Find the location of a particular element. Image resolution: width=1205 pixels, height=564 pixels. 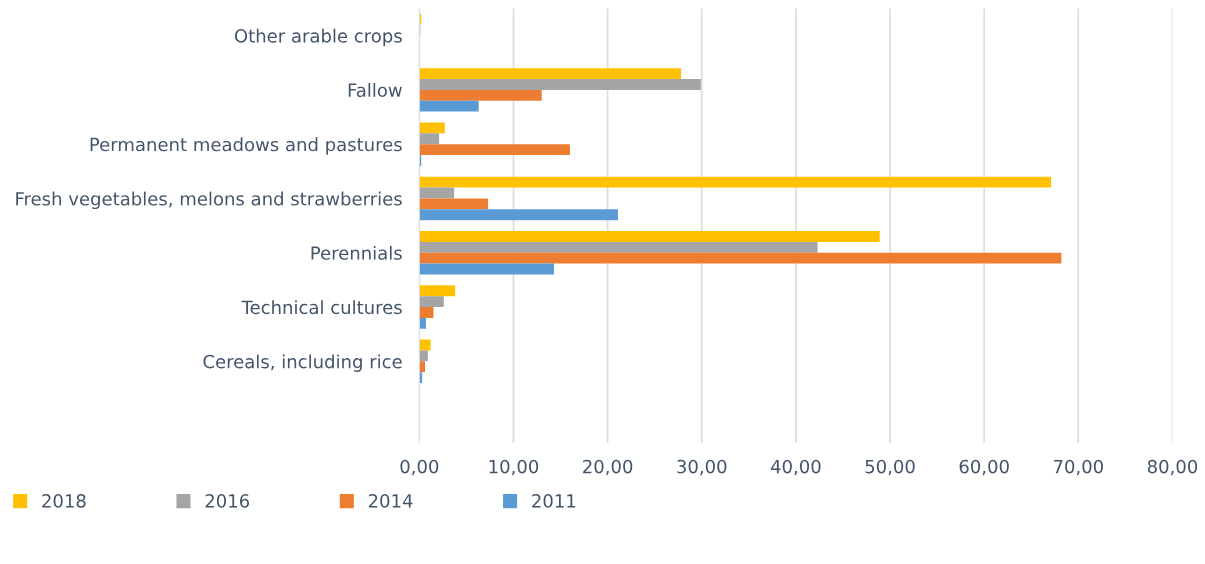

x-tick-label: 10,00 is located at coordinates (514, 467).